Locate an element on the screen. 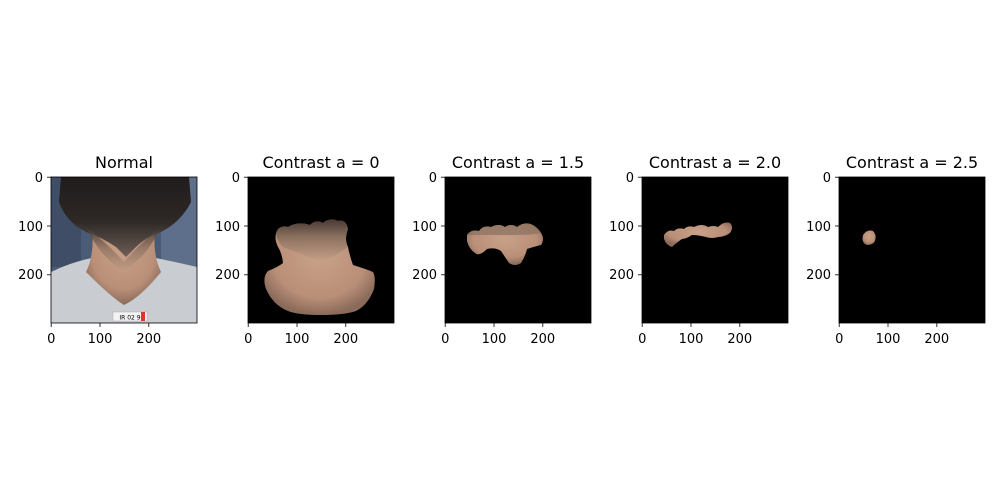  panel-title: Normal is located at coordinates (124, 162).